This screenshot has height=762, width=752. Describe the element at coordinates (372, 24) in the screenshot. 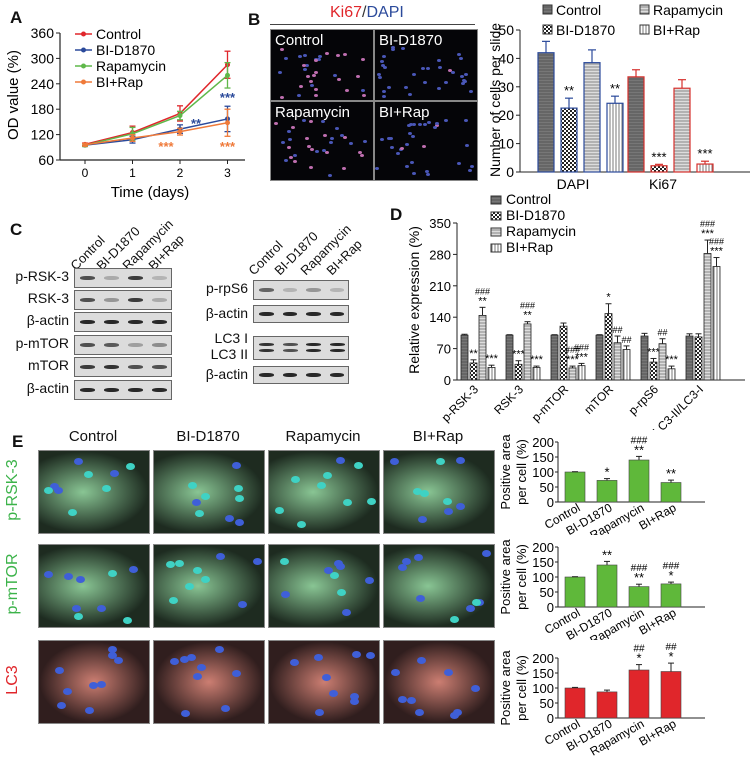

I see `title-underline` at that location.